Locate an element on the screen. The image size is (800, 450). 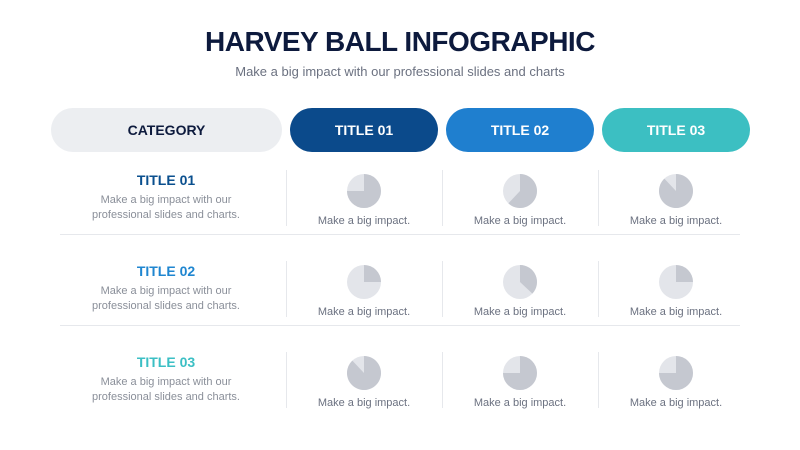
row-title: TITLE 01 is located at coordinates (166, 180).